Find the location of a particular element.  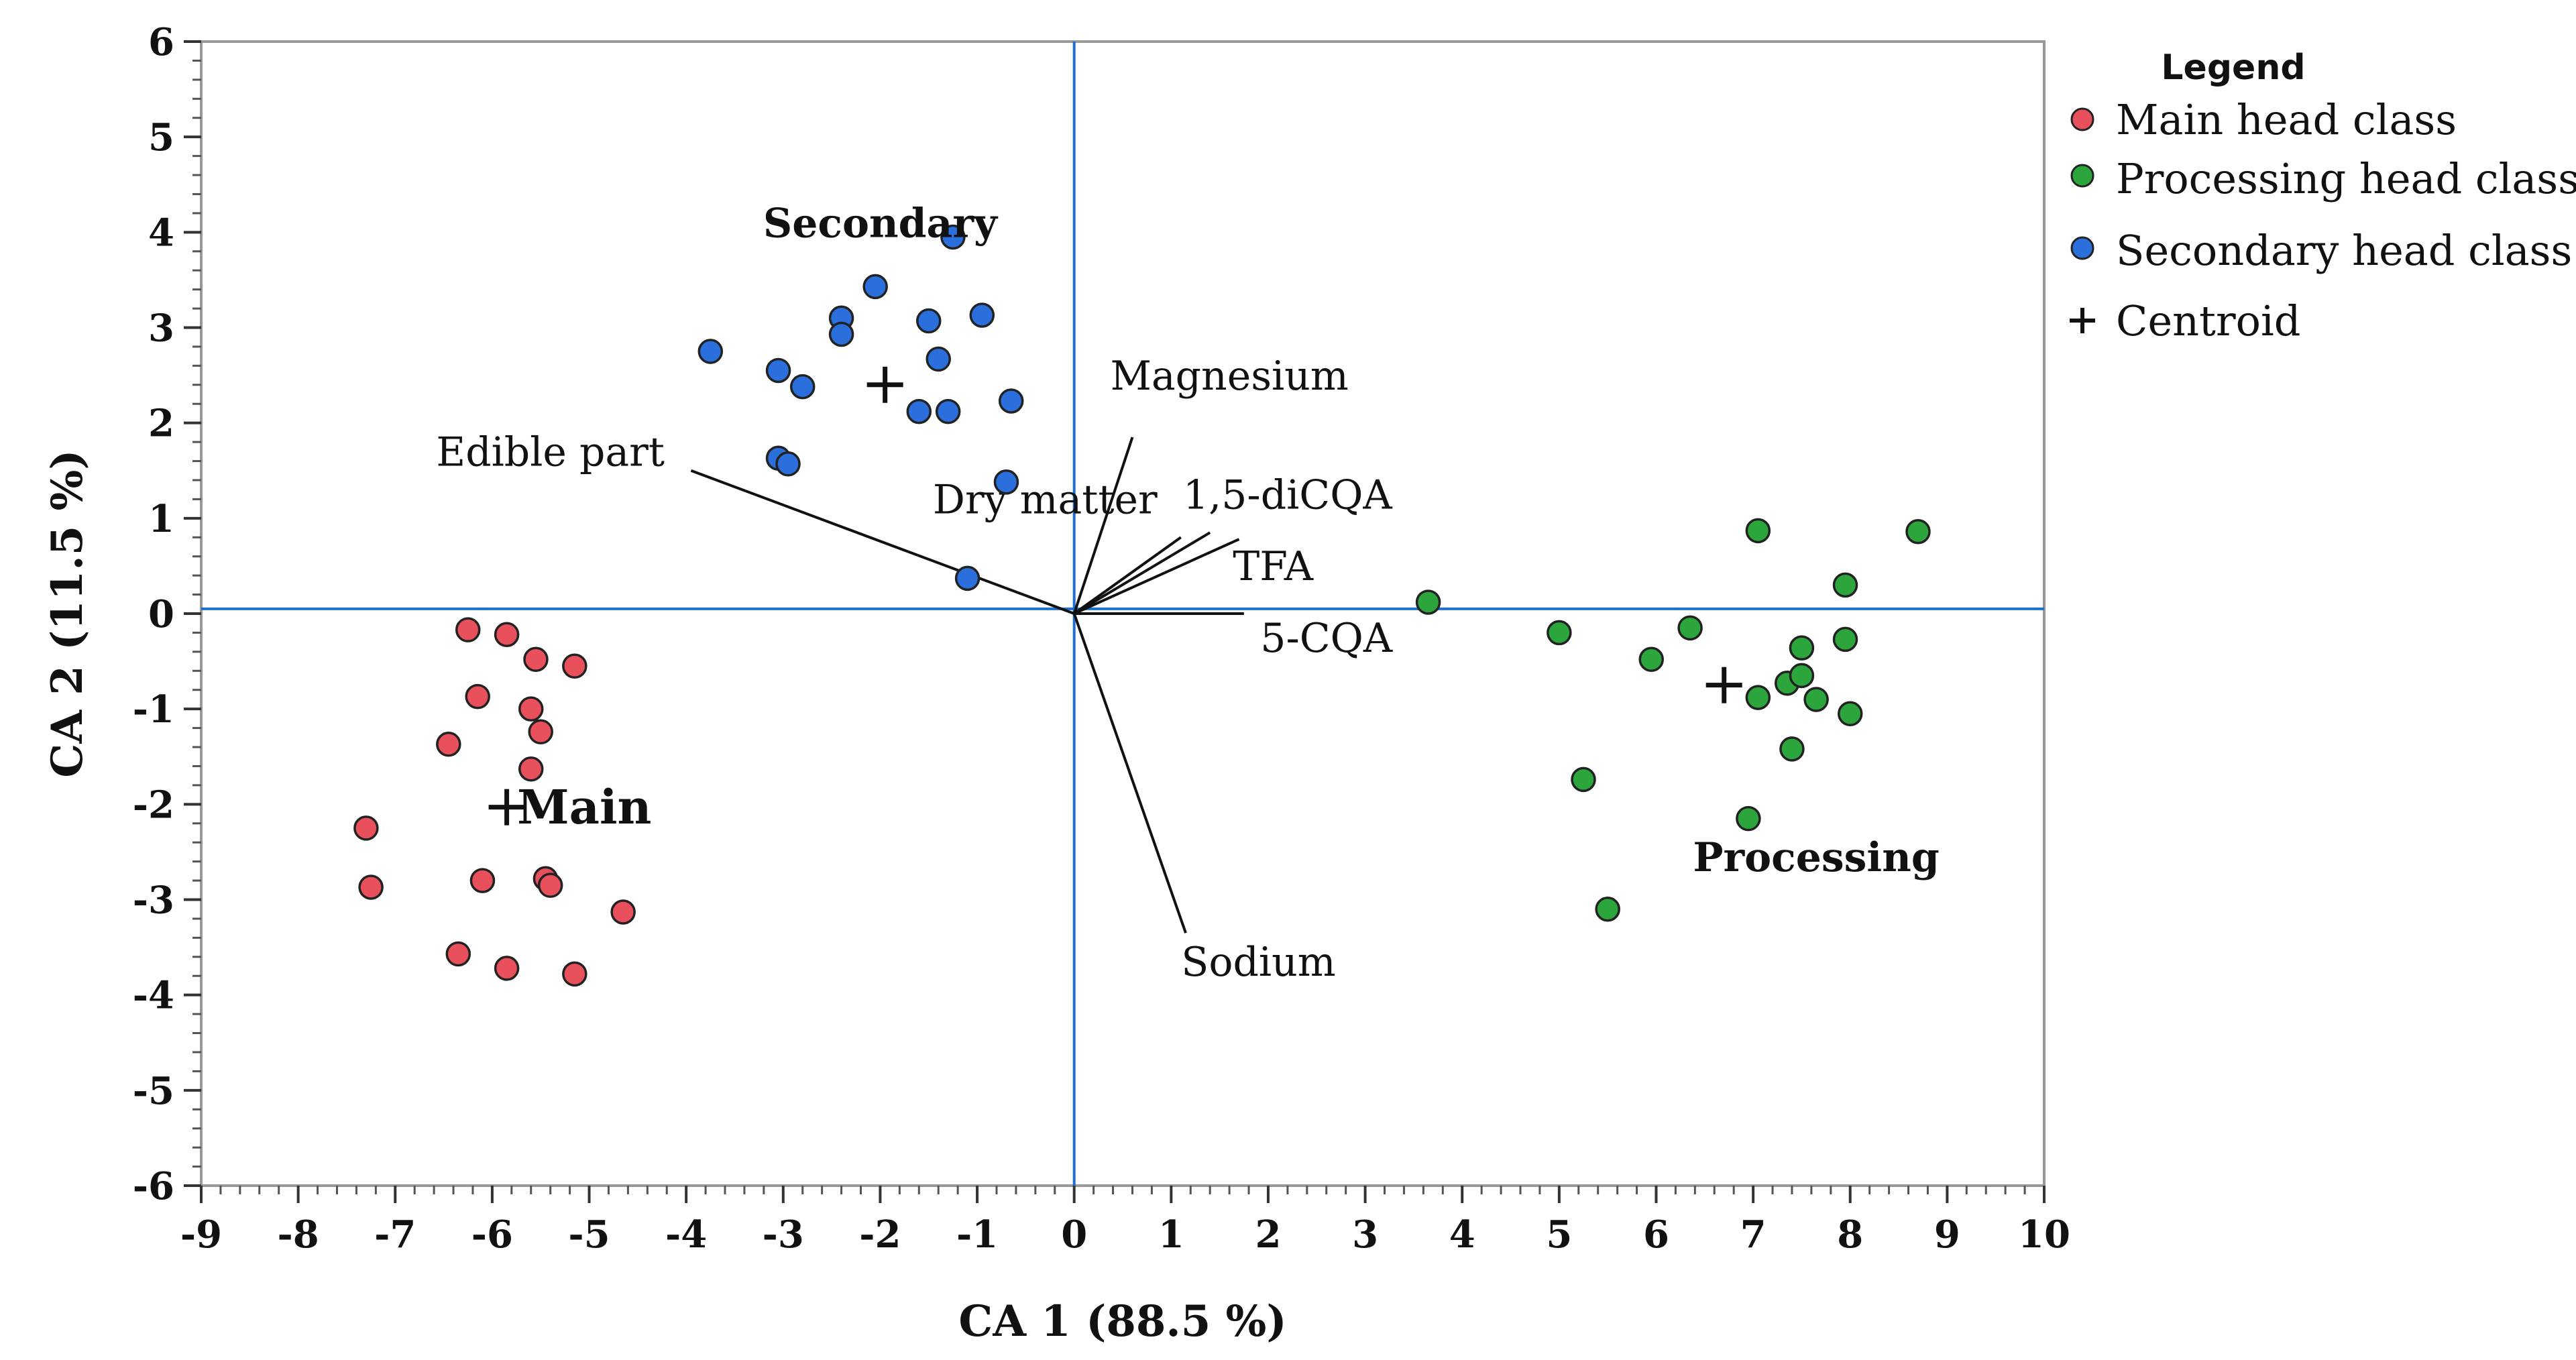

centroid-marker-secondary is located at coordinates (884, 384).